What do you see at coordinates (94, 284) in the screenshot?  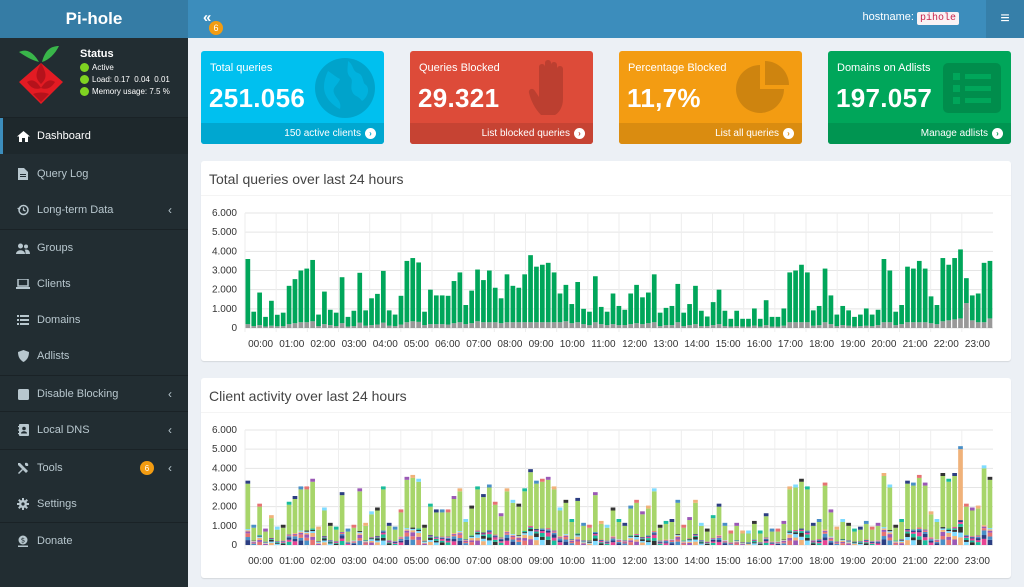 I see `nav-clients: Clients` at bounding box center [94, 284].